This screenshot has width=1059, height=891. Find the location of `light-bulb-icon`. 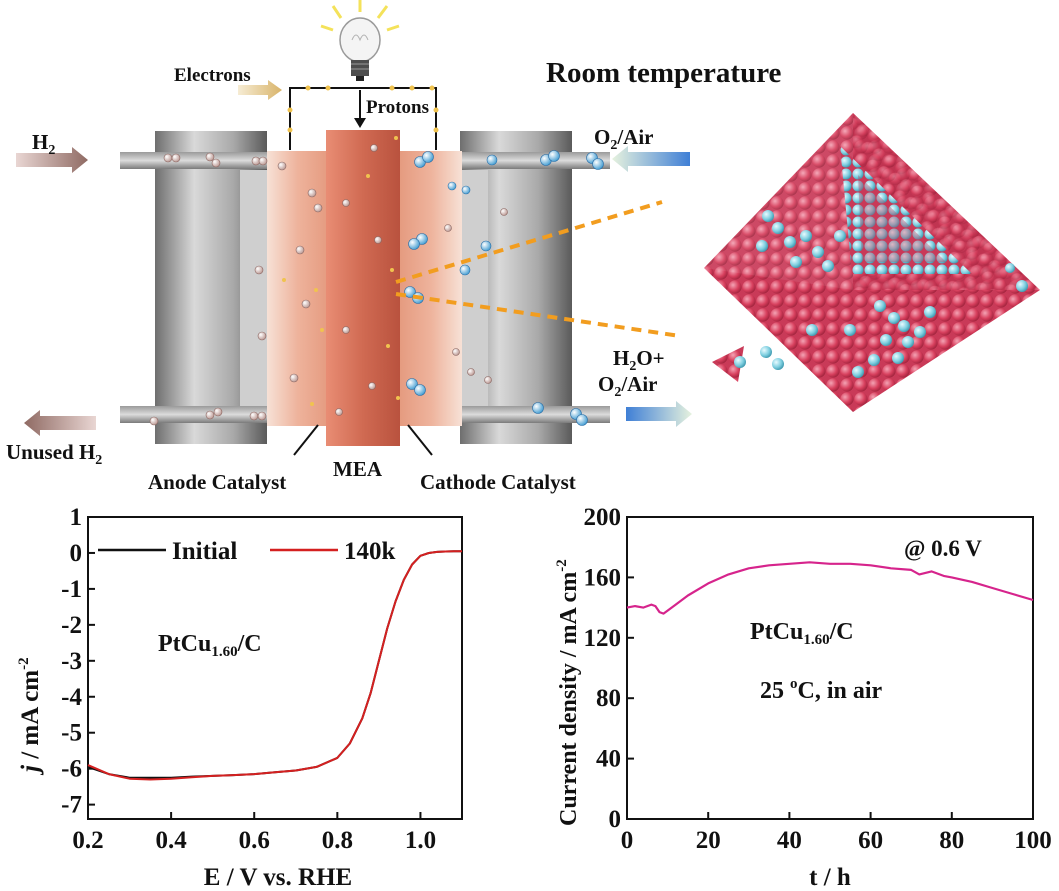

light-bulb-icon is located at coordinates (360, 40).